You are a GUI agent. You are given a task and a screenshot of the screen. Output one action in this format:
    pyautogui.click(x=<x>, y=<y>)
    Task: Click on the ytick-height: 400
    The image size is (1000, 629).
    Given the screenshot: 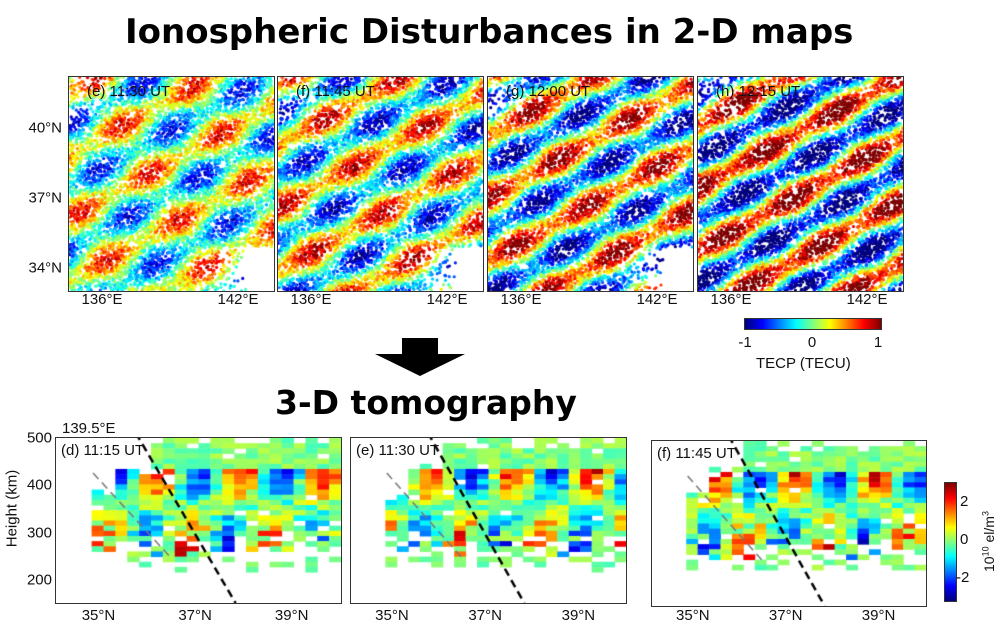 What is the action you would take?
    pyautogui.click(x=39, y=485)
    